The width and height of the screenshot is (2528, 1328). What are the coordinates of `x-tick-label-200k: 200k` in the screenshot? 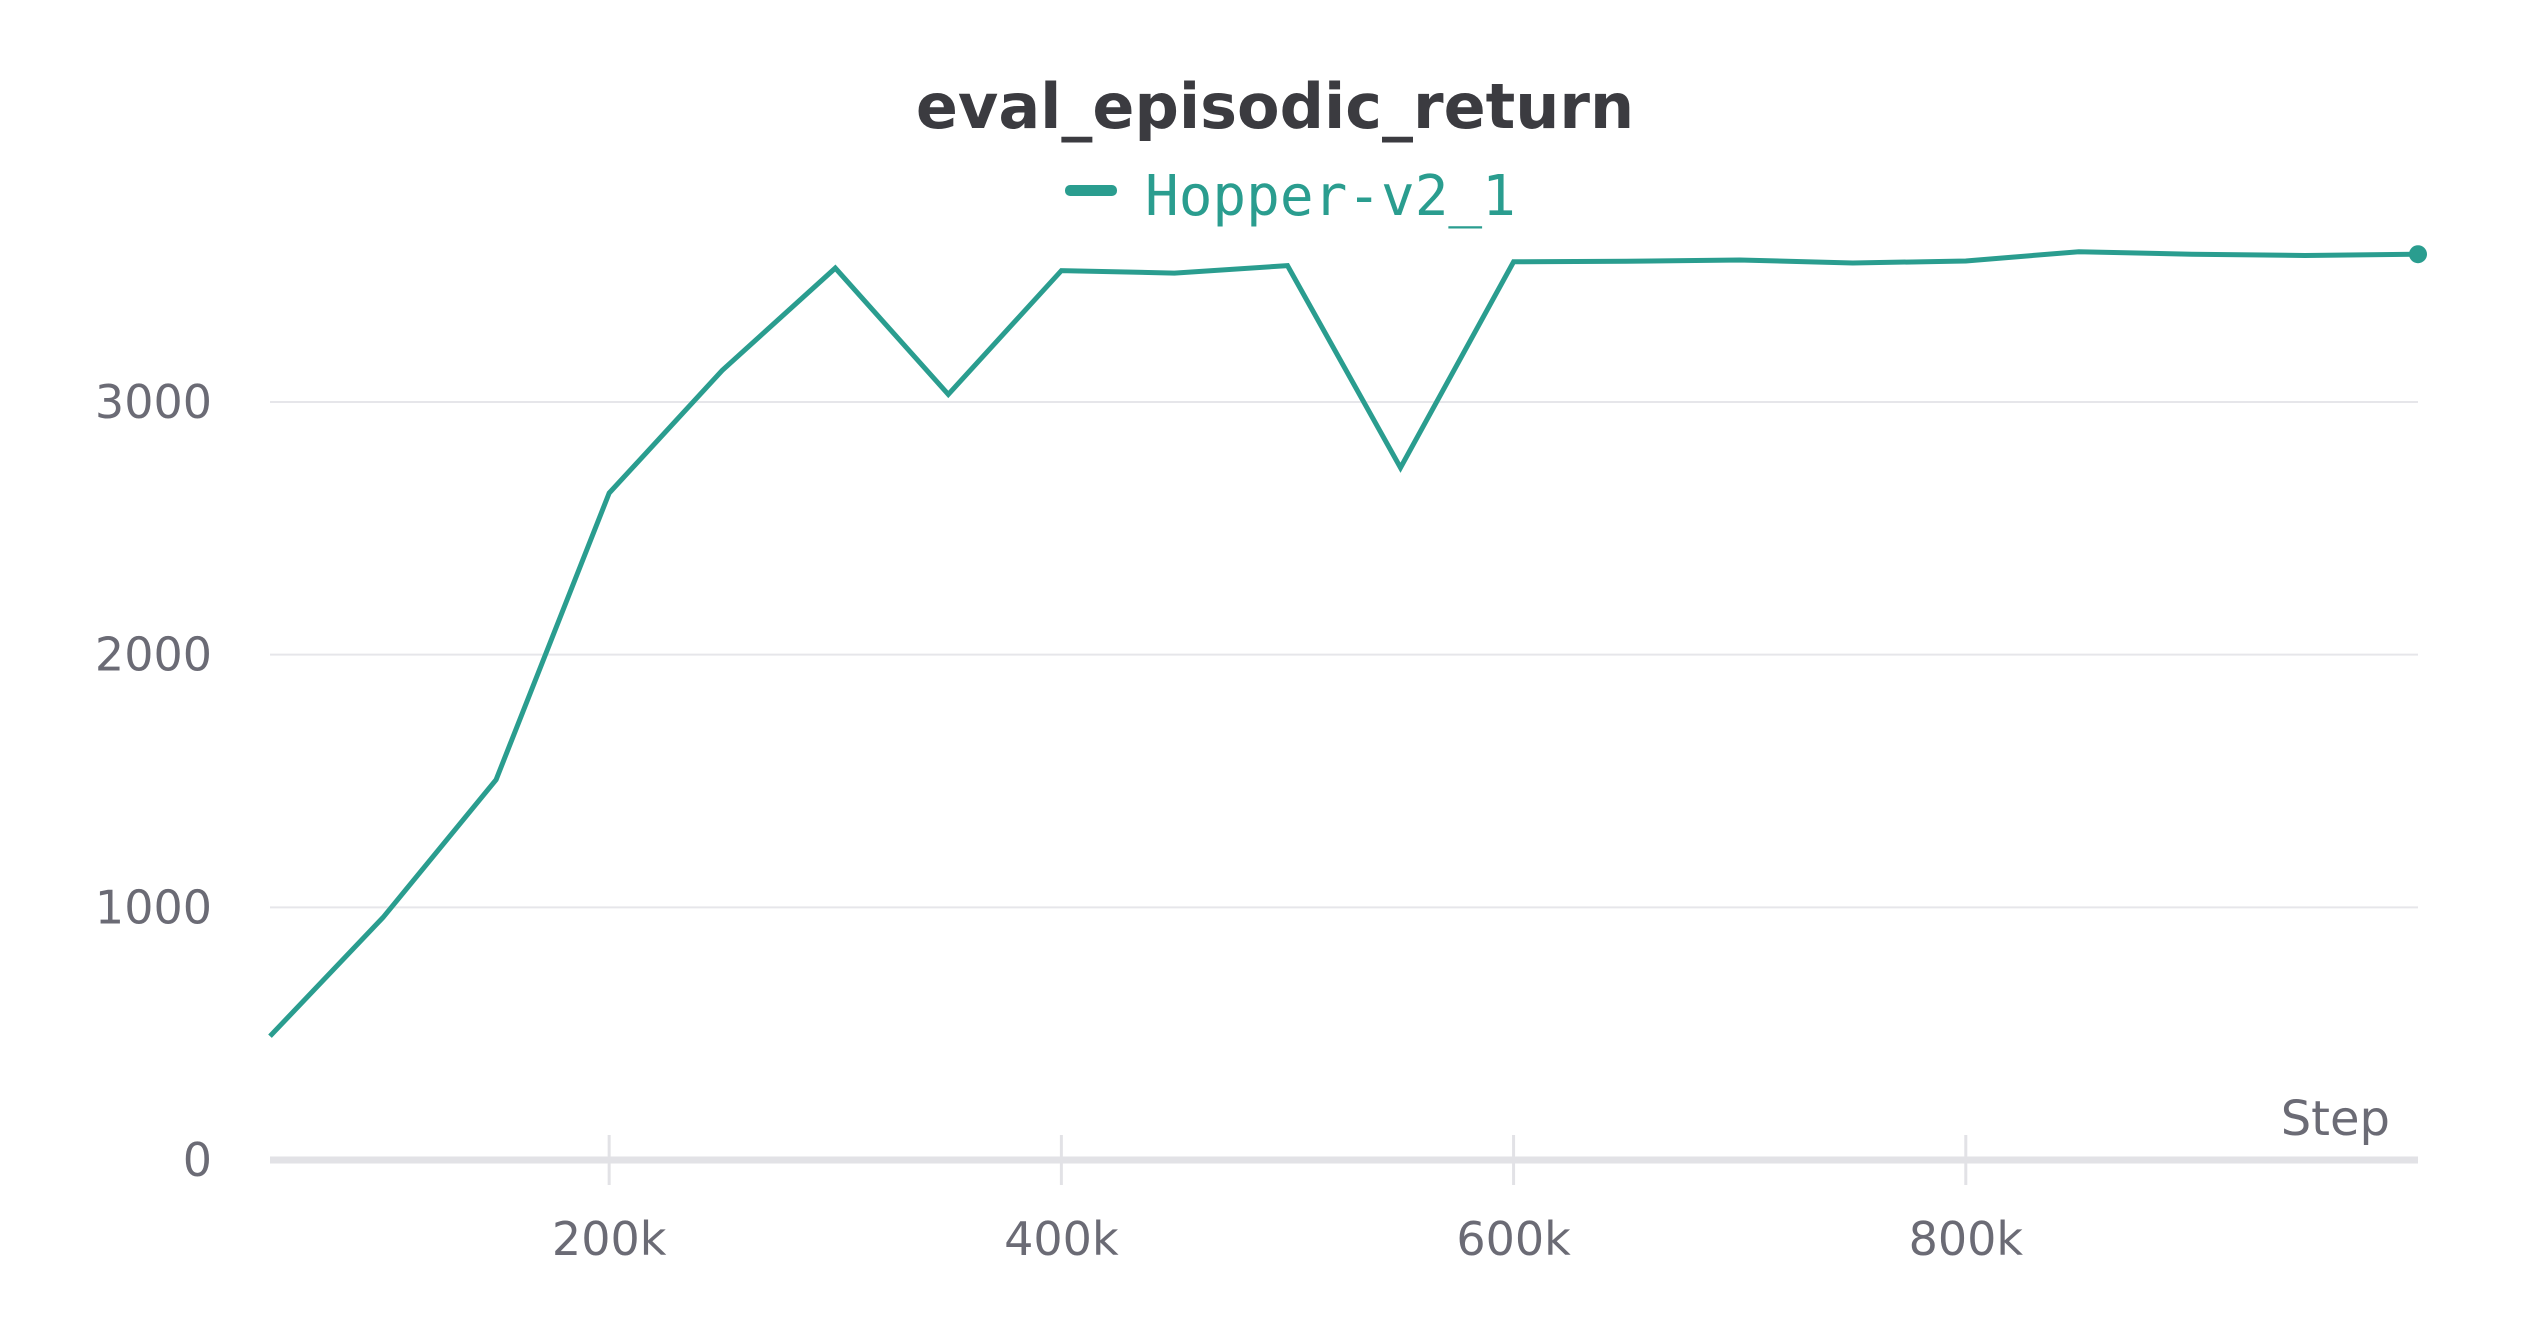 It's located at (609, 1239).